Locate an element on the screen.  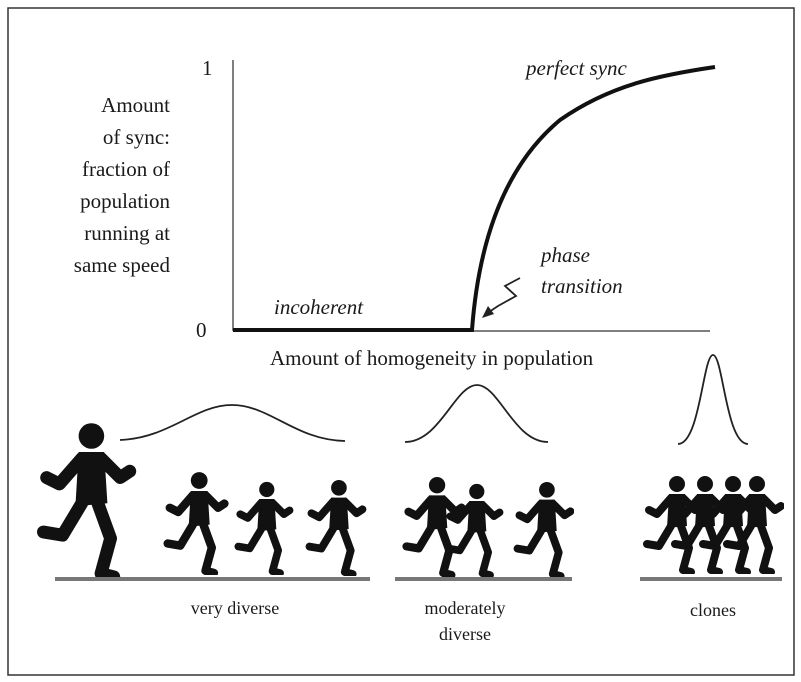
medium-distribution is located at coordinates (476, 413).